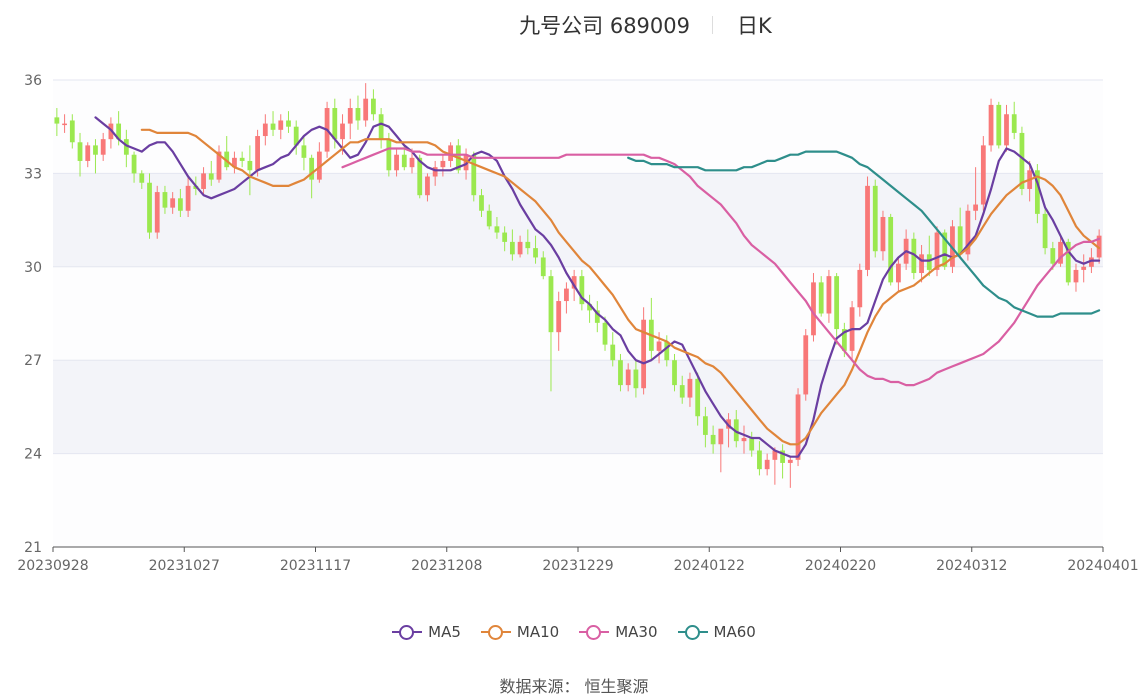 The image size is (1148, 699). What do you see at coordinates (538, 632) in the screenshot?
I see `legend-label-ma10: MA10` at bounding box center [538, 632].